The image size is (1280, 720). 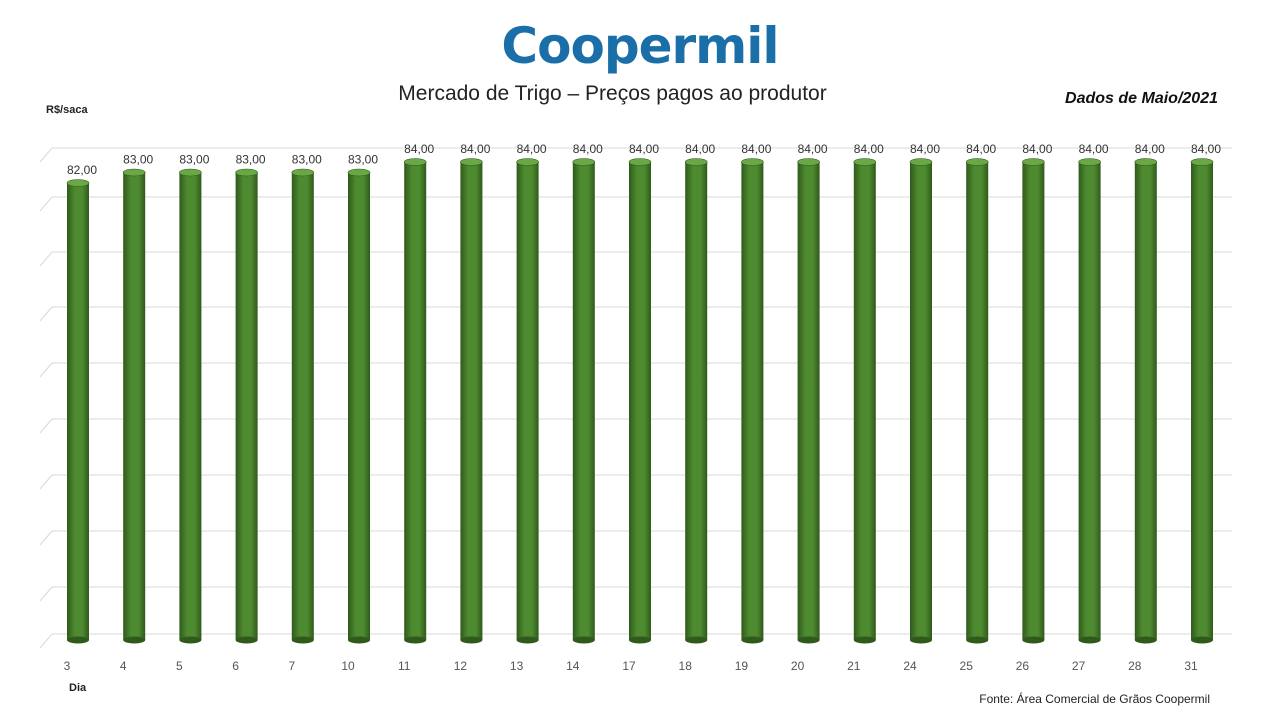 I want to click on x-tick-label: 11, so click(x=404, y=666).